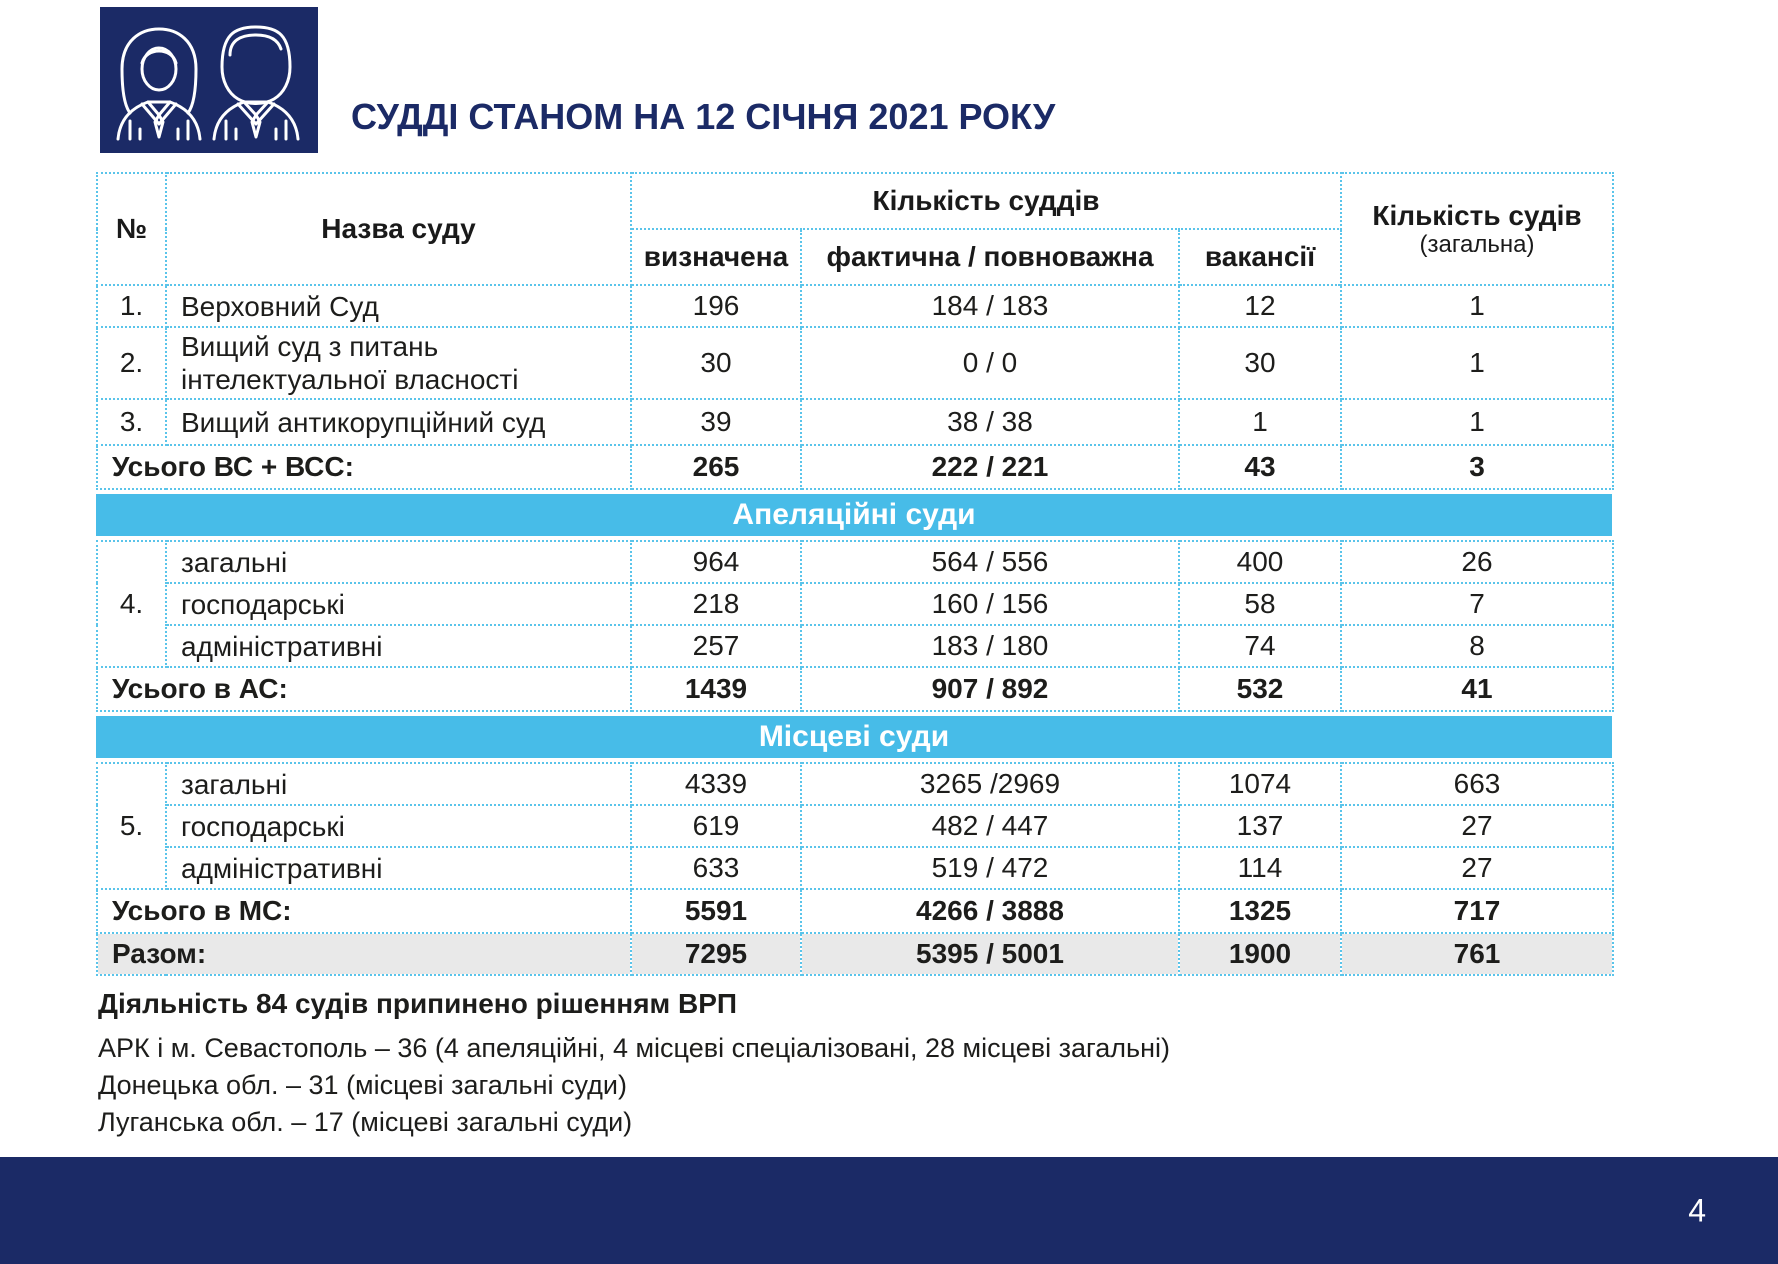  I want to click on total-label: Усього ВС + ВСС:, so click(364, 467).